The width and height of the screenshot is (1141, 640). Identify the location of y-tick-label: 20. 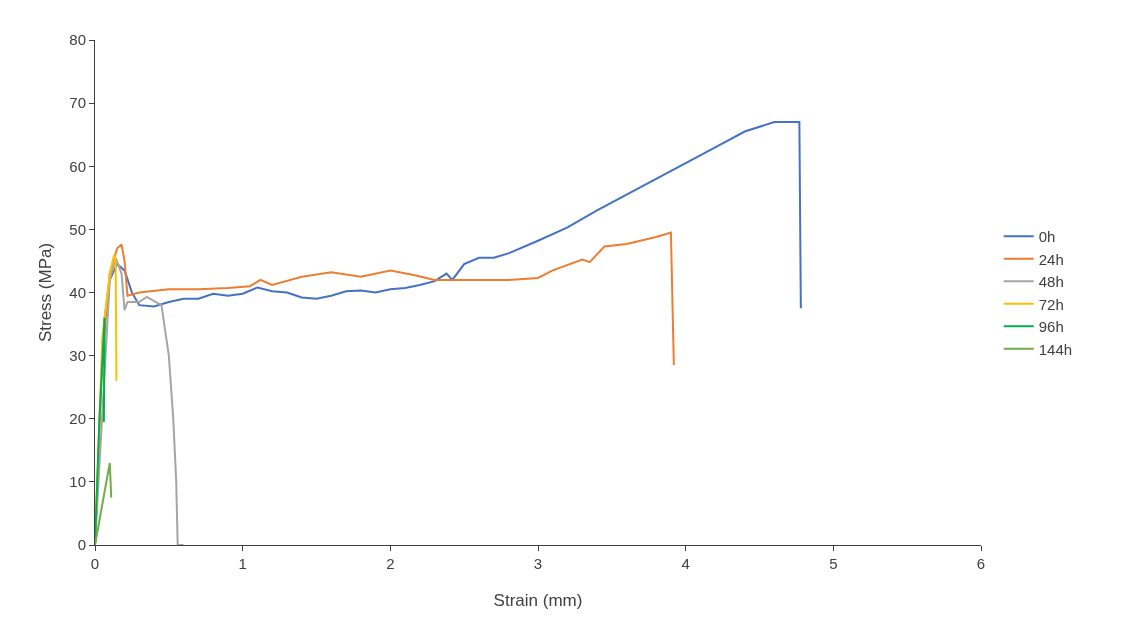
(77, 418).